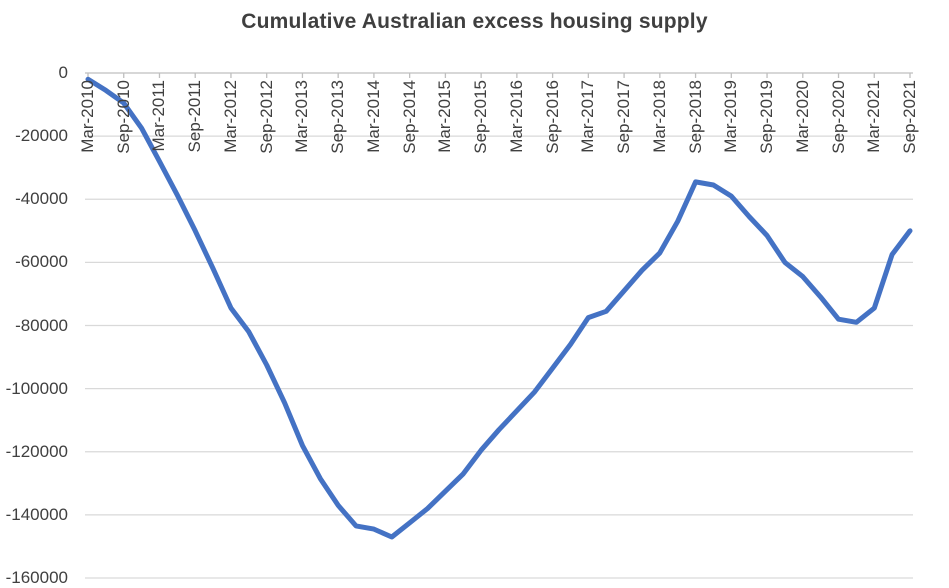 This screenshot has height=588, width=949. What do you see at coordinates (41, 262) in the screenshot?
I see `y-axis-label: -60000` at bounding box center [41, 262].